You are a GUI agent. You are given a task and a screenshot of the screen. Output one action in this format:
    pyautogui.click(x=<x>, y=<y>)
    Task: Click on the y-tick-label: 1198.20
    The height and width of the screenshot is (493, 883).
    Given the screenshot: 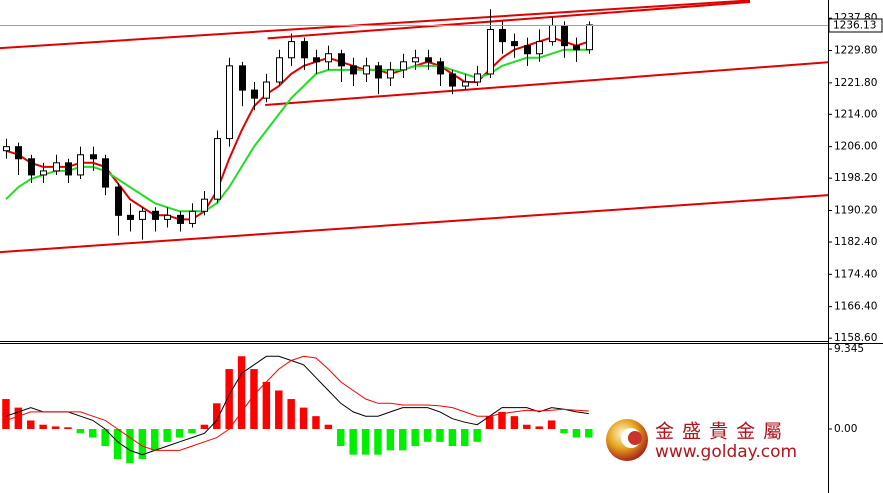 What is the action you would take?
    pyautogui.click(x=855, y=178)
    